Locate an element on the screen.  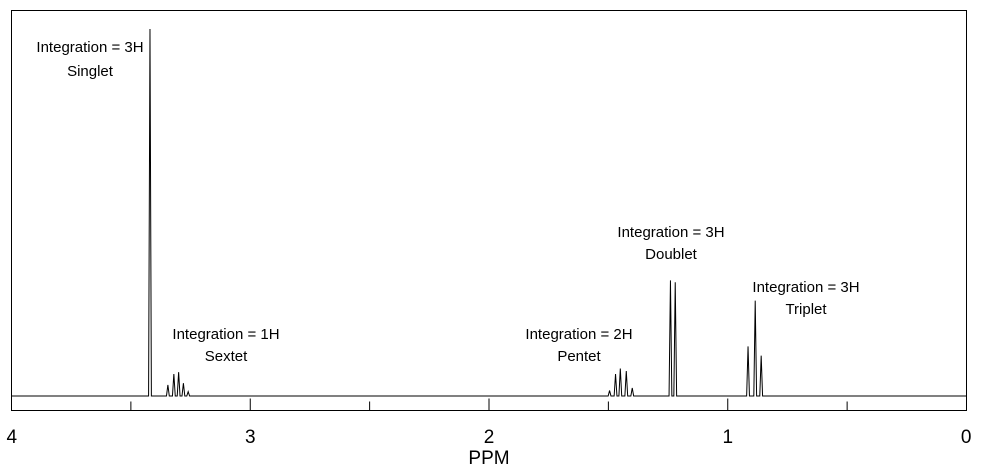
x-tick-label: 0 is located at coordinates (966, 437).